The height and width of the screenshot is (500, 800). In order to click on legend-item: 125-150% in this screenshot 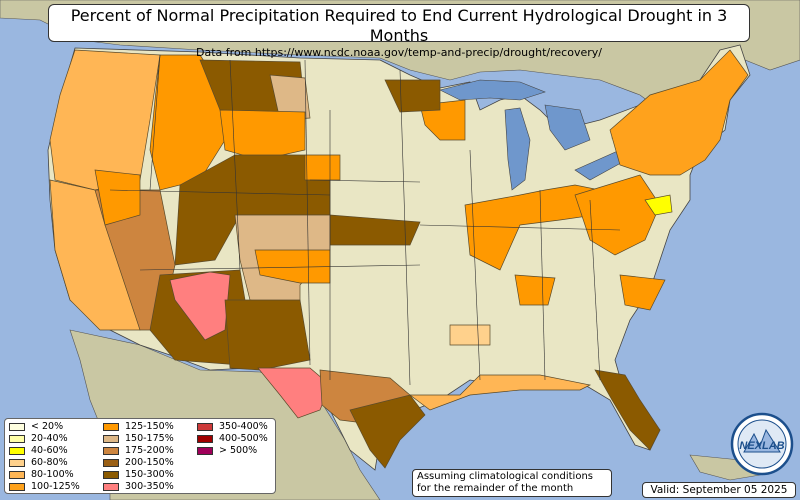, I will do `click(150, 427)`.